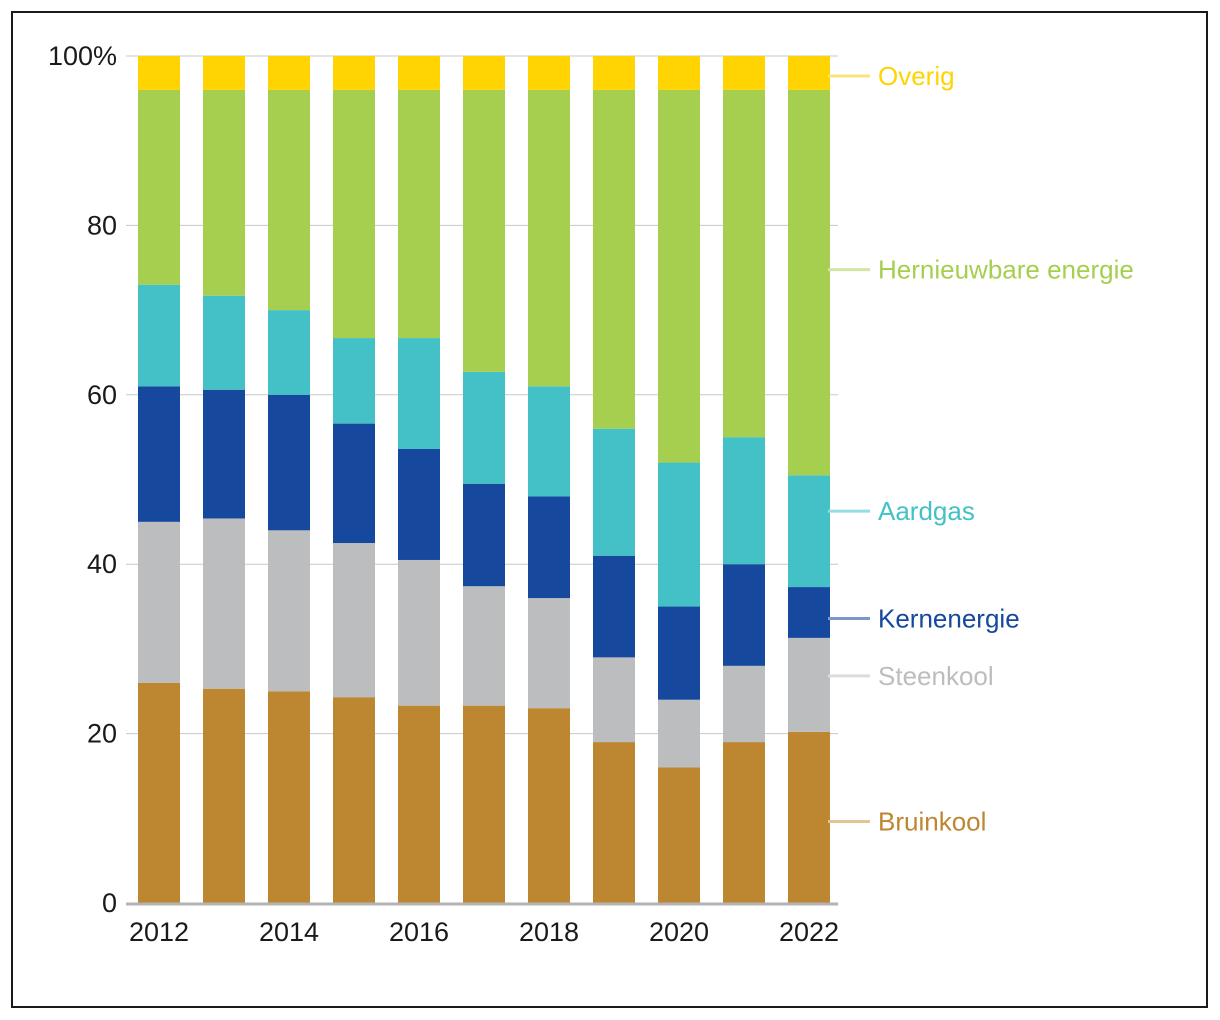  What do you see at coordinates (484, 804) in the screenshot?
I see `bar-bruinkool-2017` at bounding box center [484, 804].